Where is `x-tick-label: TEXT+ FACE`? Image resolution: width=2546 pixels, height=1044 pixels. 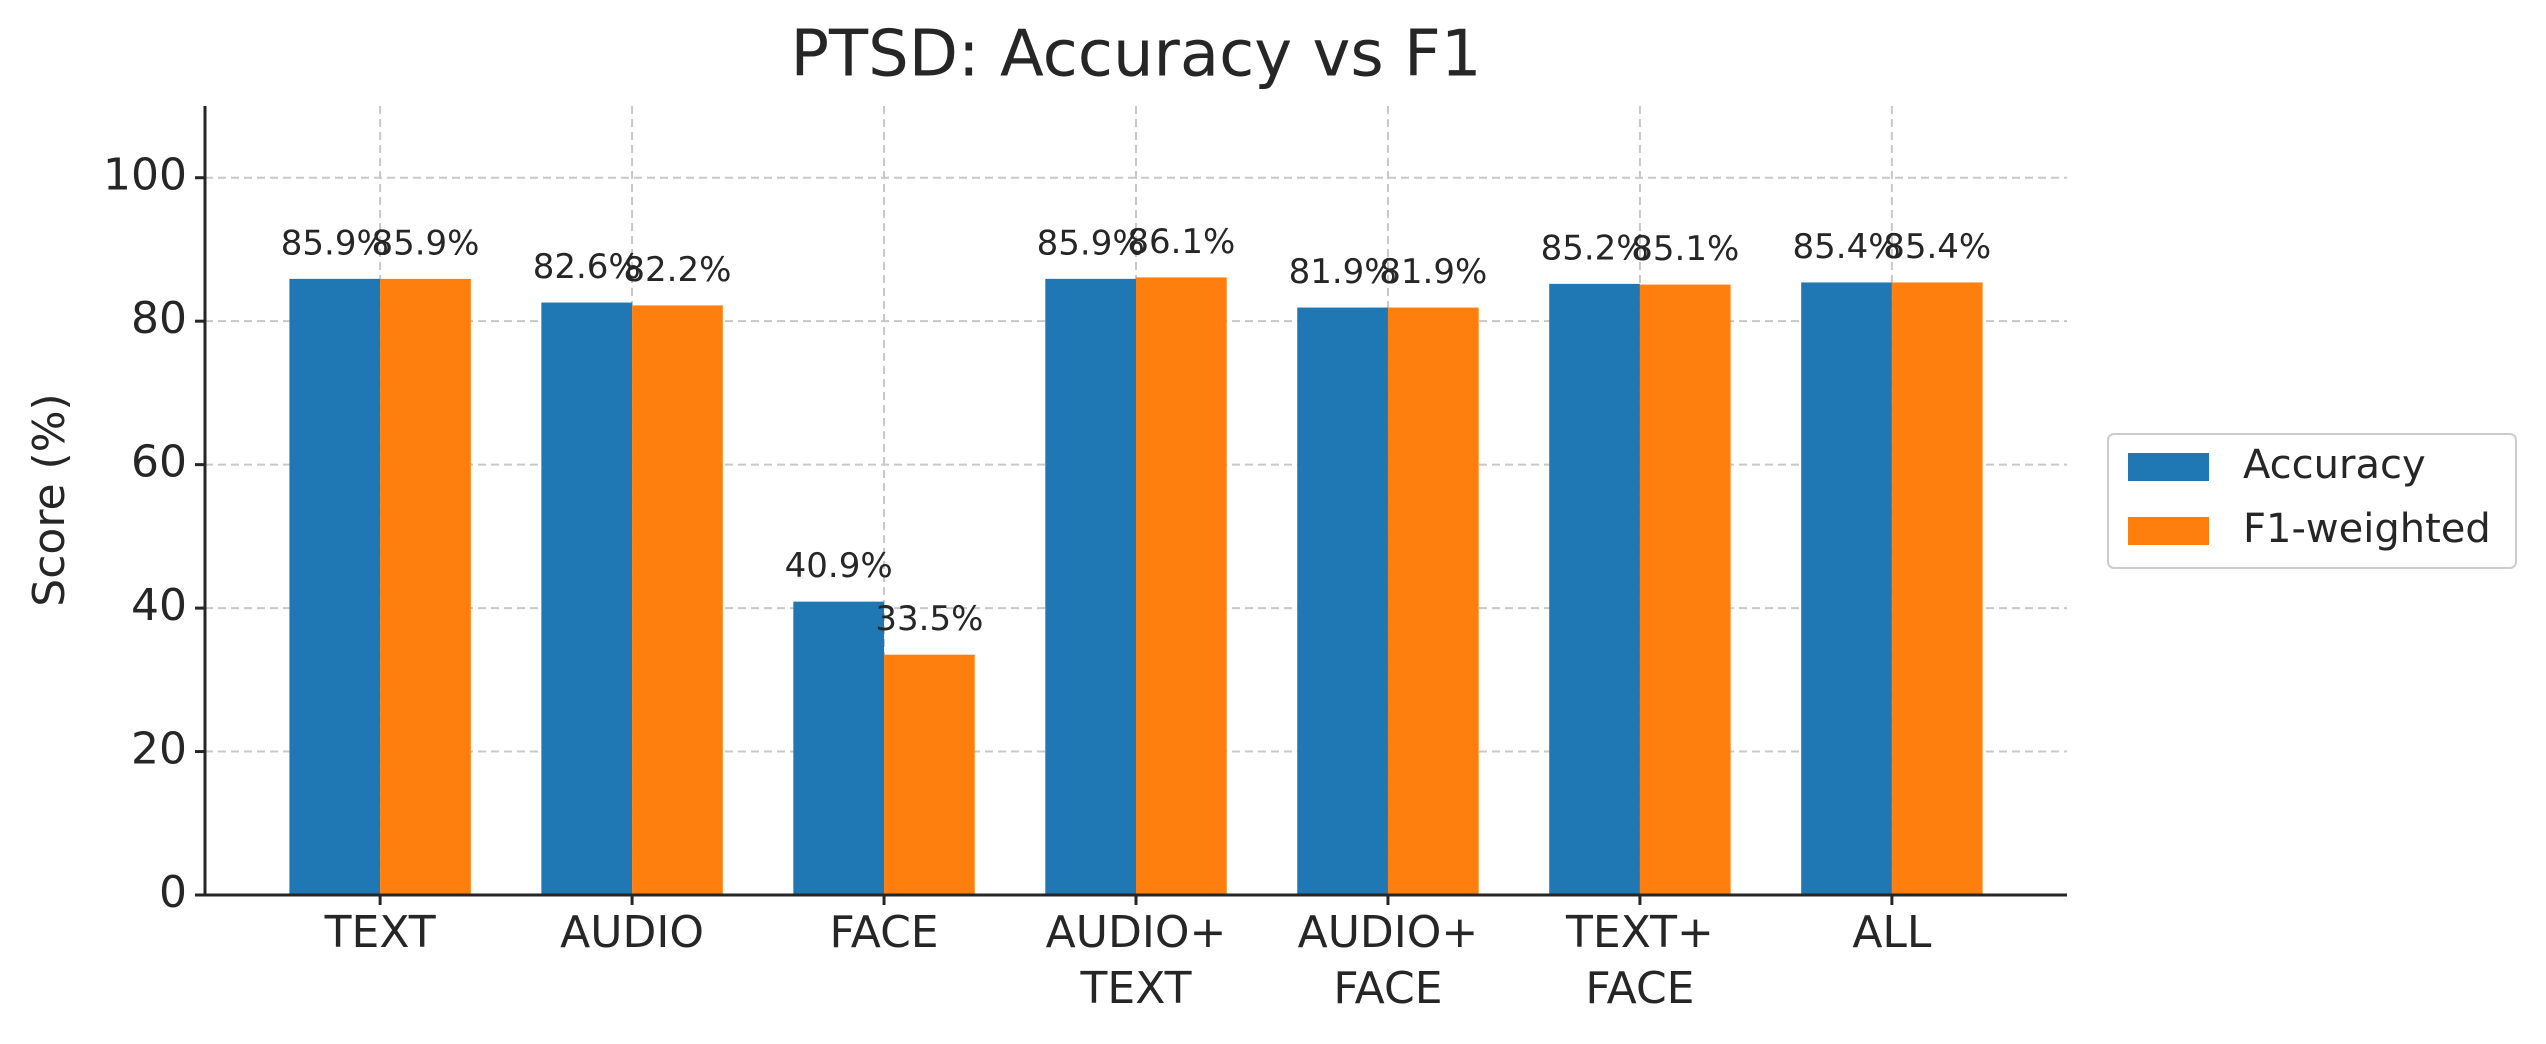 x-tick-label: TEXT+ FACE is located at coordinates (1639, 960).